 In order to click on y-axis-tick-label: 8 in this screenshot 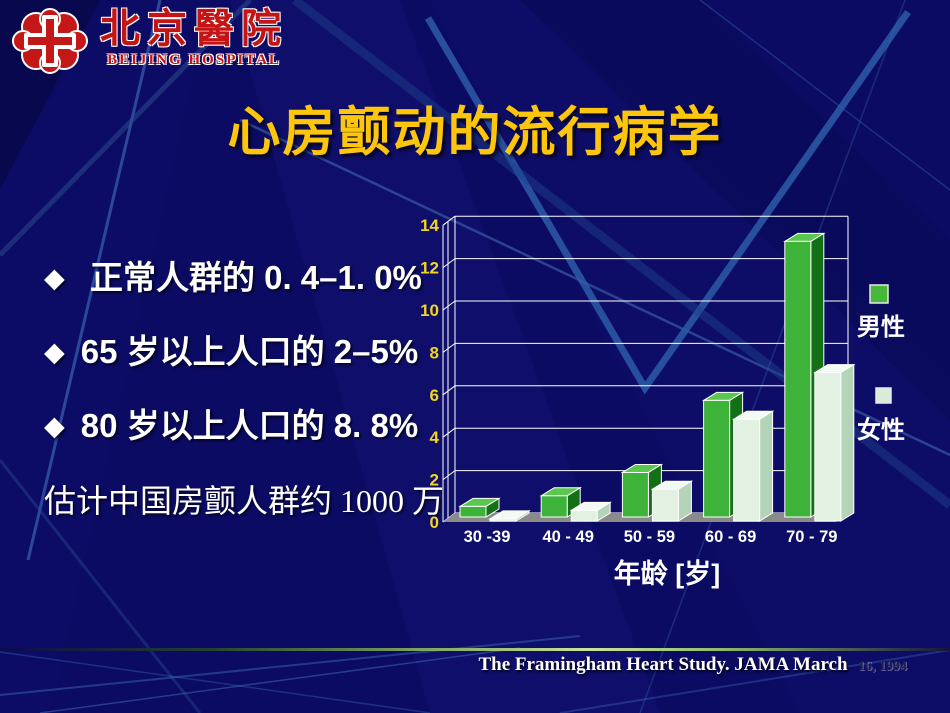, I will do `click(434, 352)`.